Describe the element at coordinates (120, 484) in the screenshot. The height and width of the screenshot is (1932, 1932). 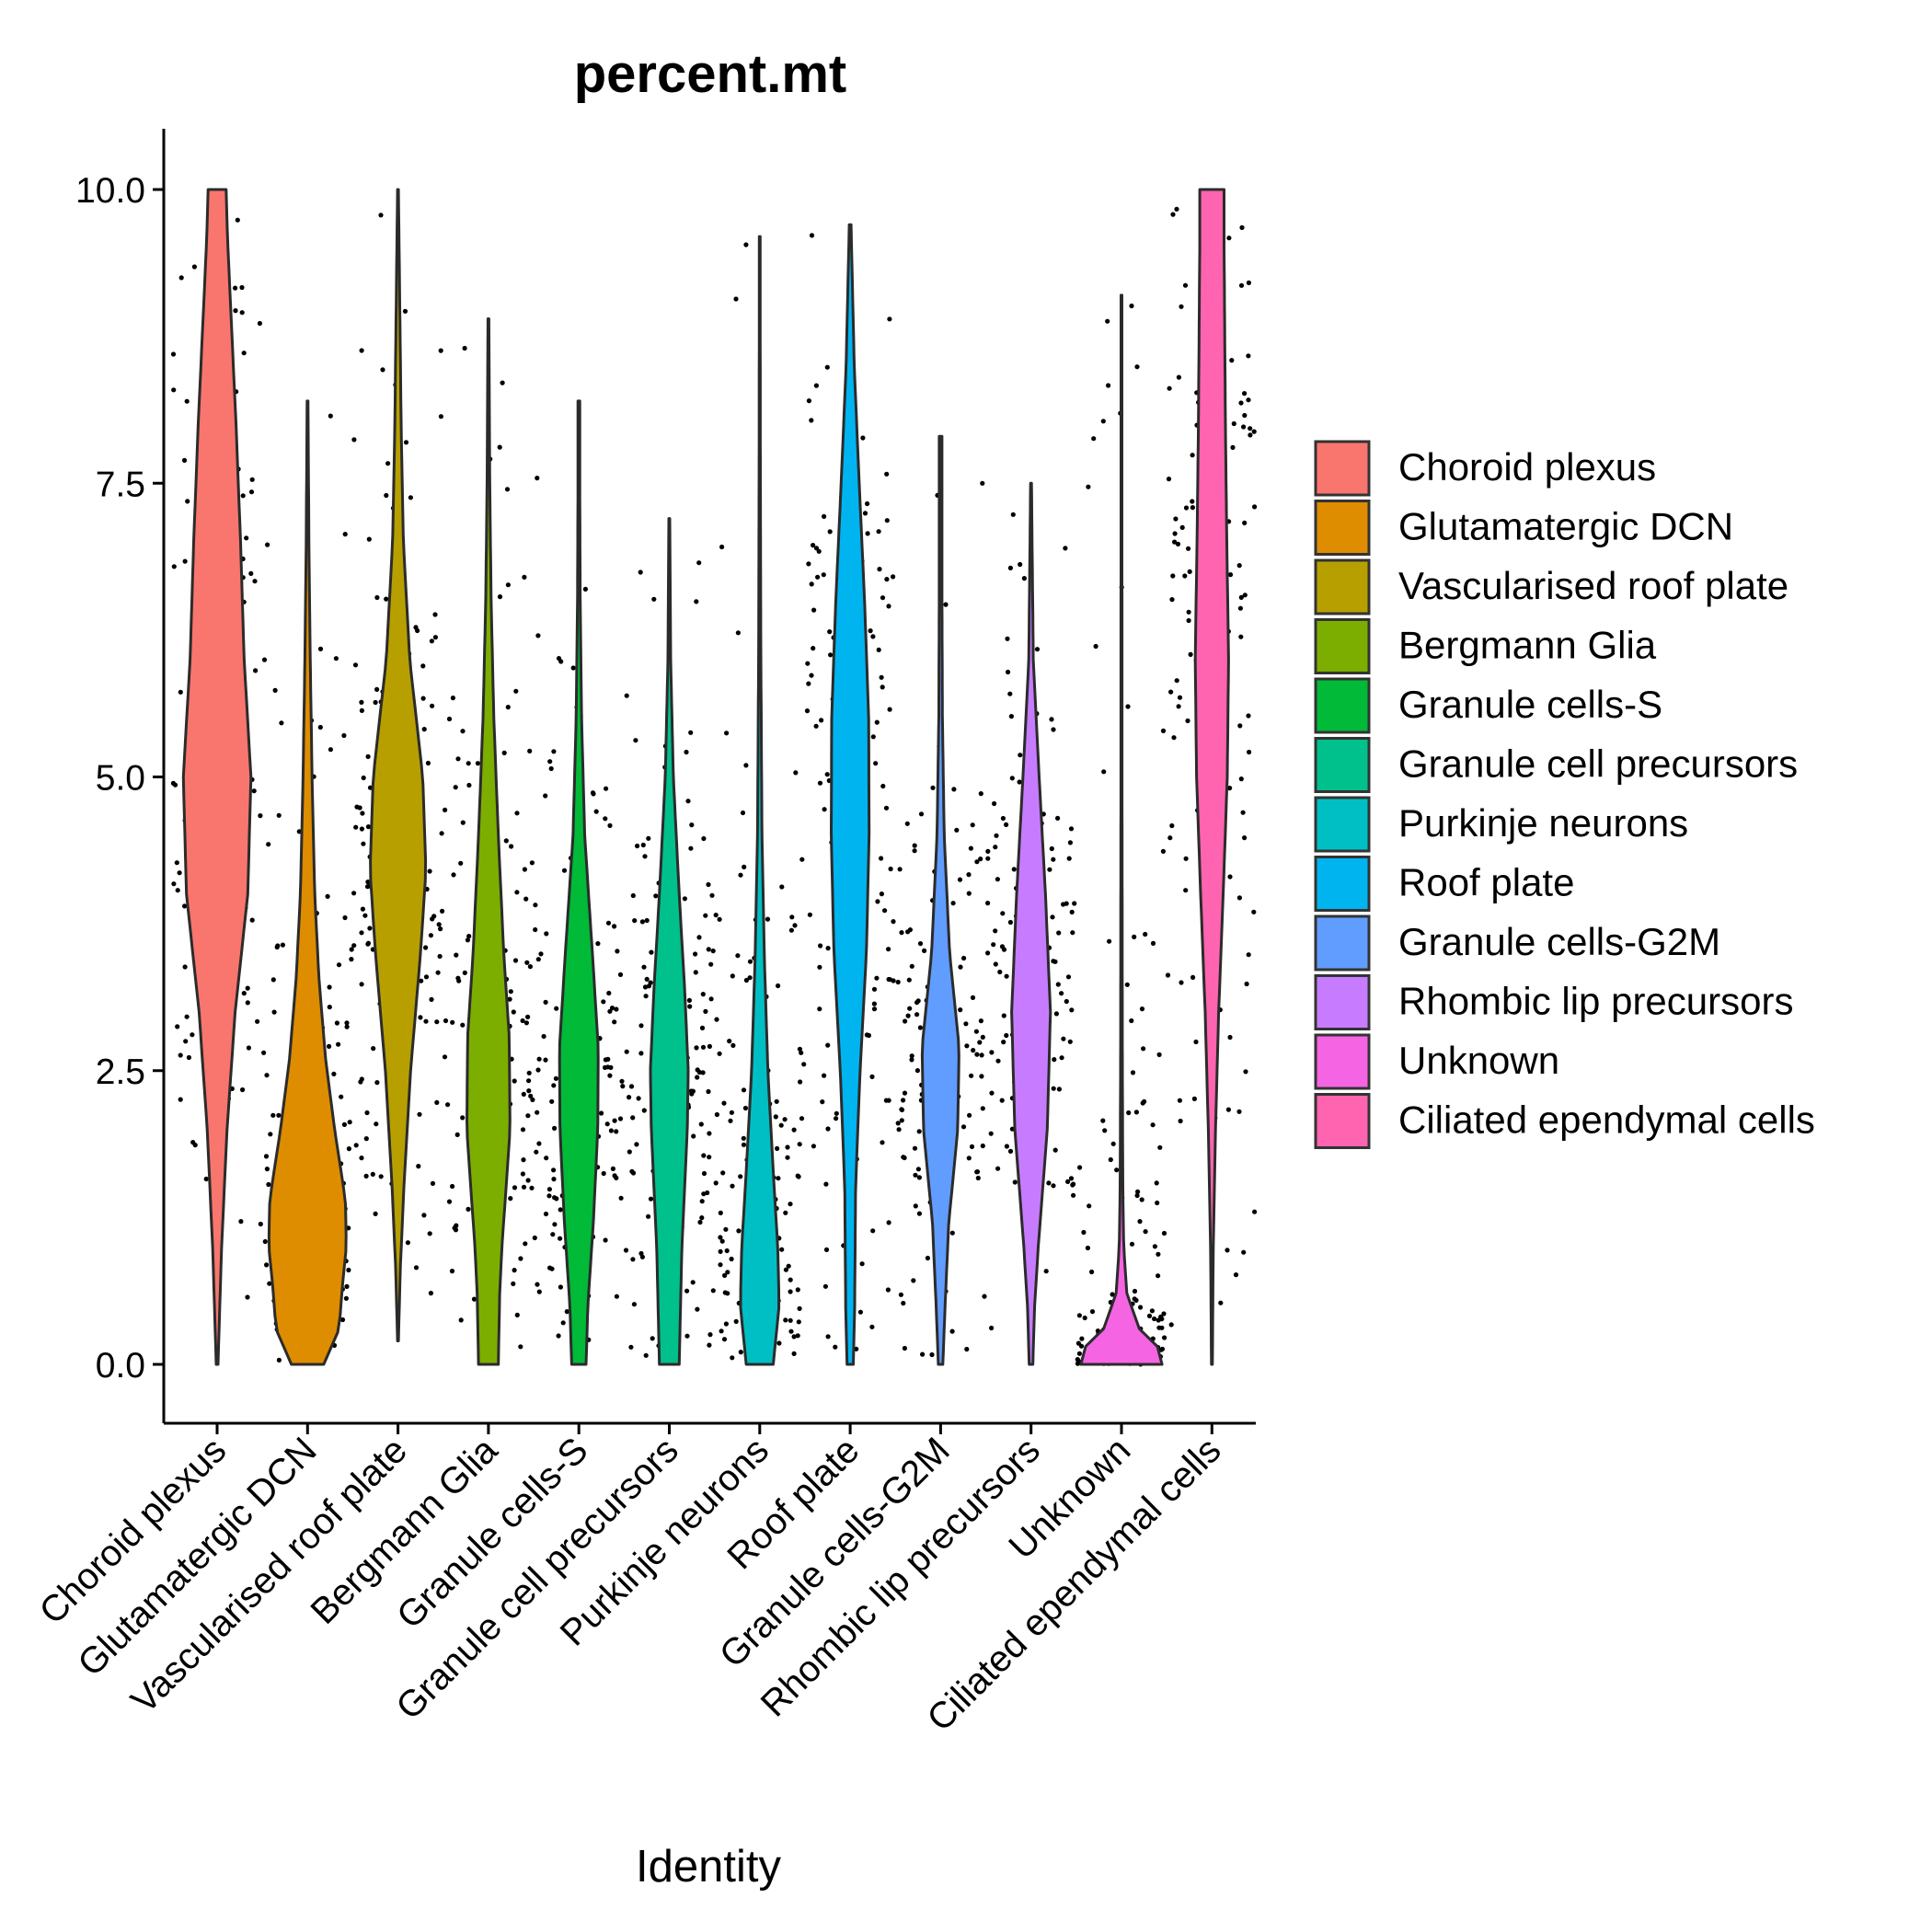
I see `y-tick-label: 7.5` at that location.